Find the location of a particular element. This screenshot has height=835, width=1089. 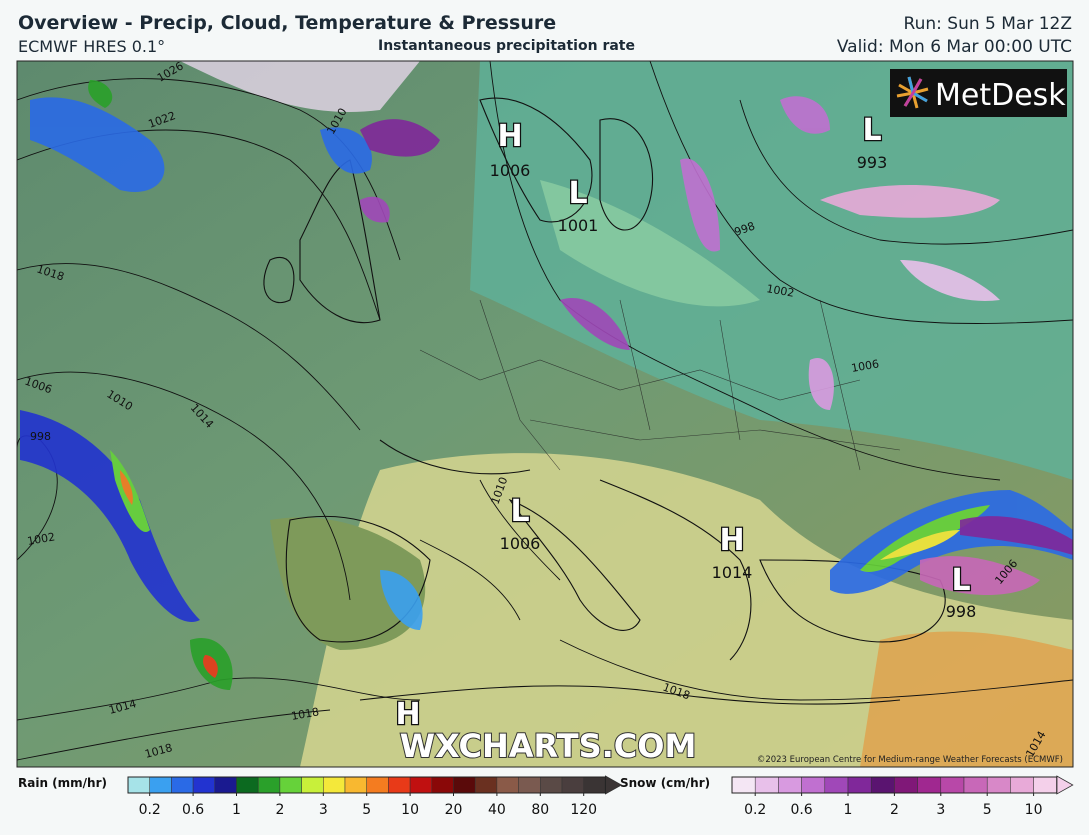

legend-tick-label: 120 is located at coordinates (583, 810).